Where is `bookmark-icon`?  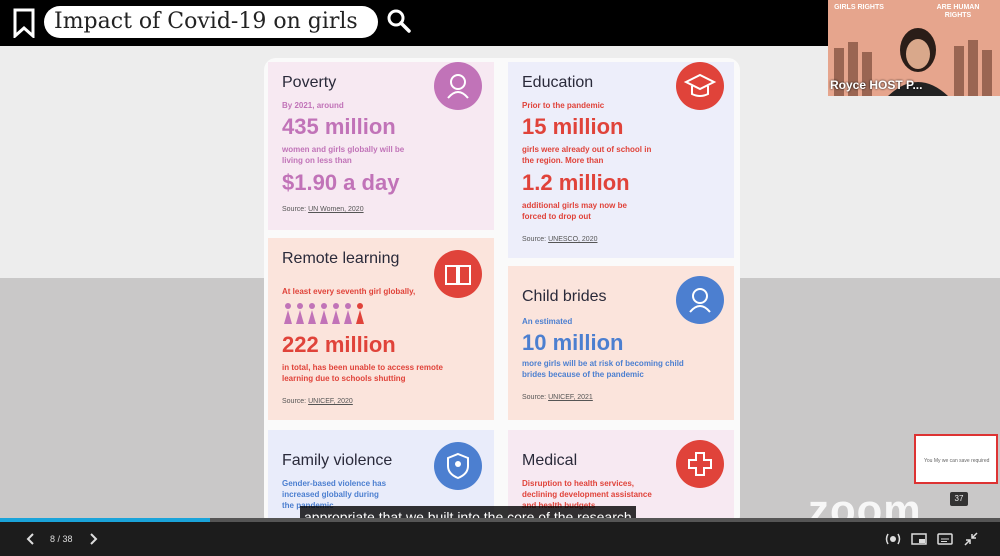
bookmark-icon is located at coordinates (24, 23).